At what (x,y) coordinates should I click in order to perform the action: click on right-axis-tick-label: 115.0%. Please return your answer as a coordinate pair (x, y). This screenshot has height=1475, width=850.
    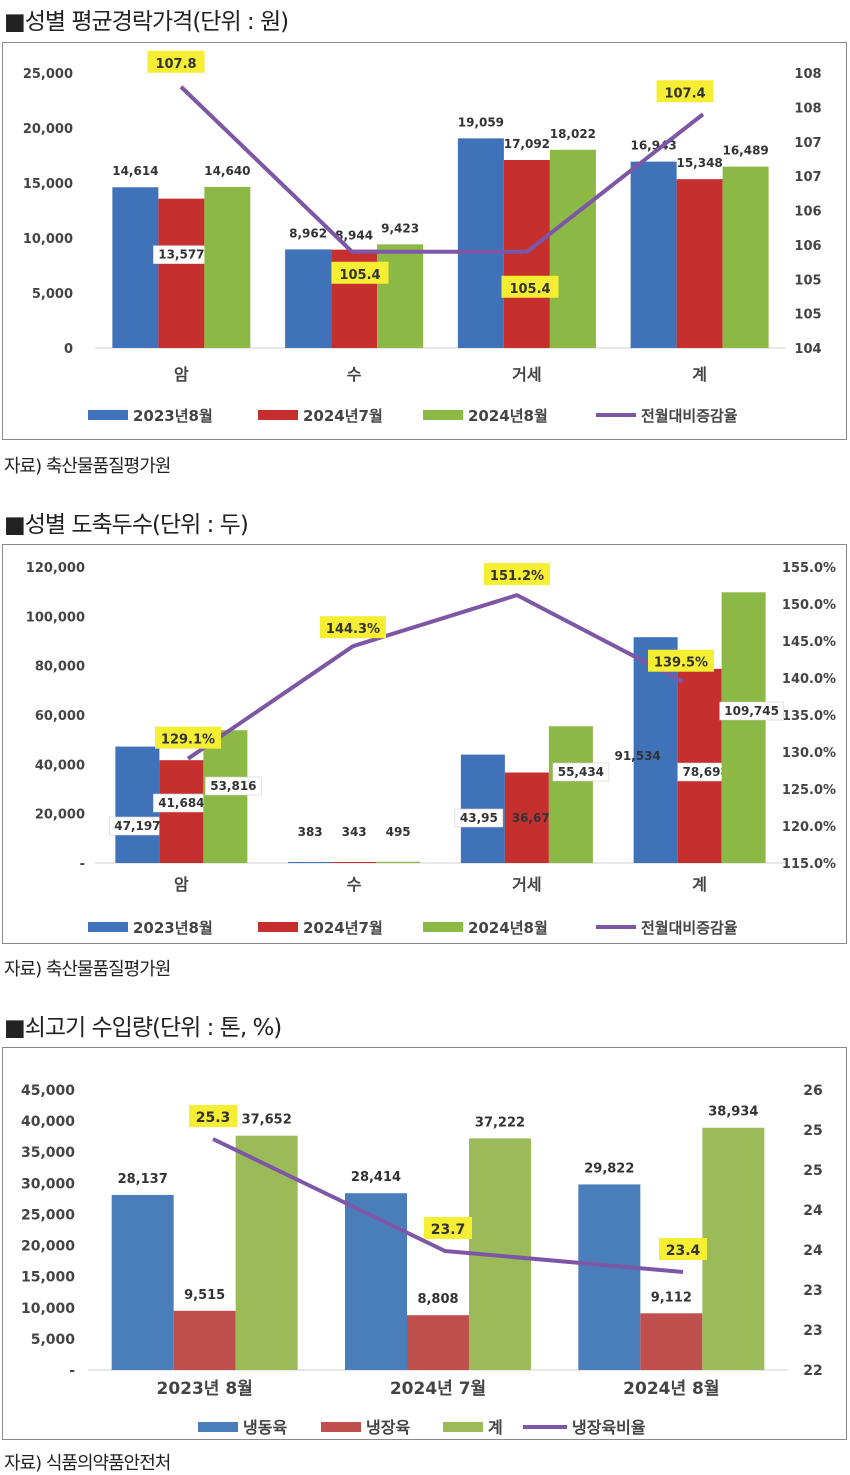
    Looking at the image, I should click on (809, 864).